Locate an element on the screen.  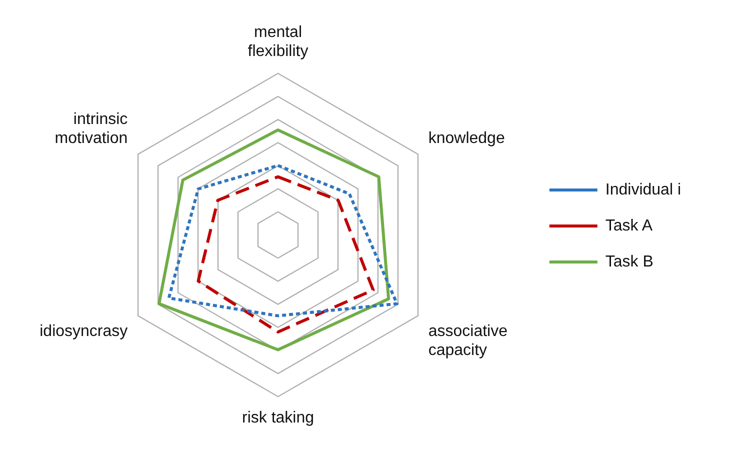
spoke-label: idiosyncrasy is located at coordinates (84, 331).